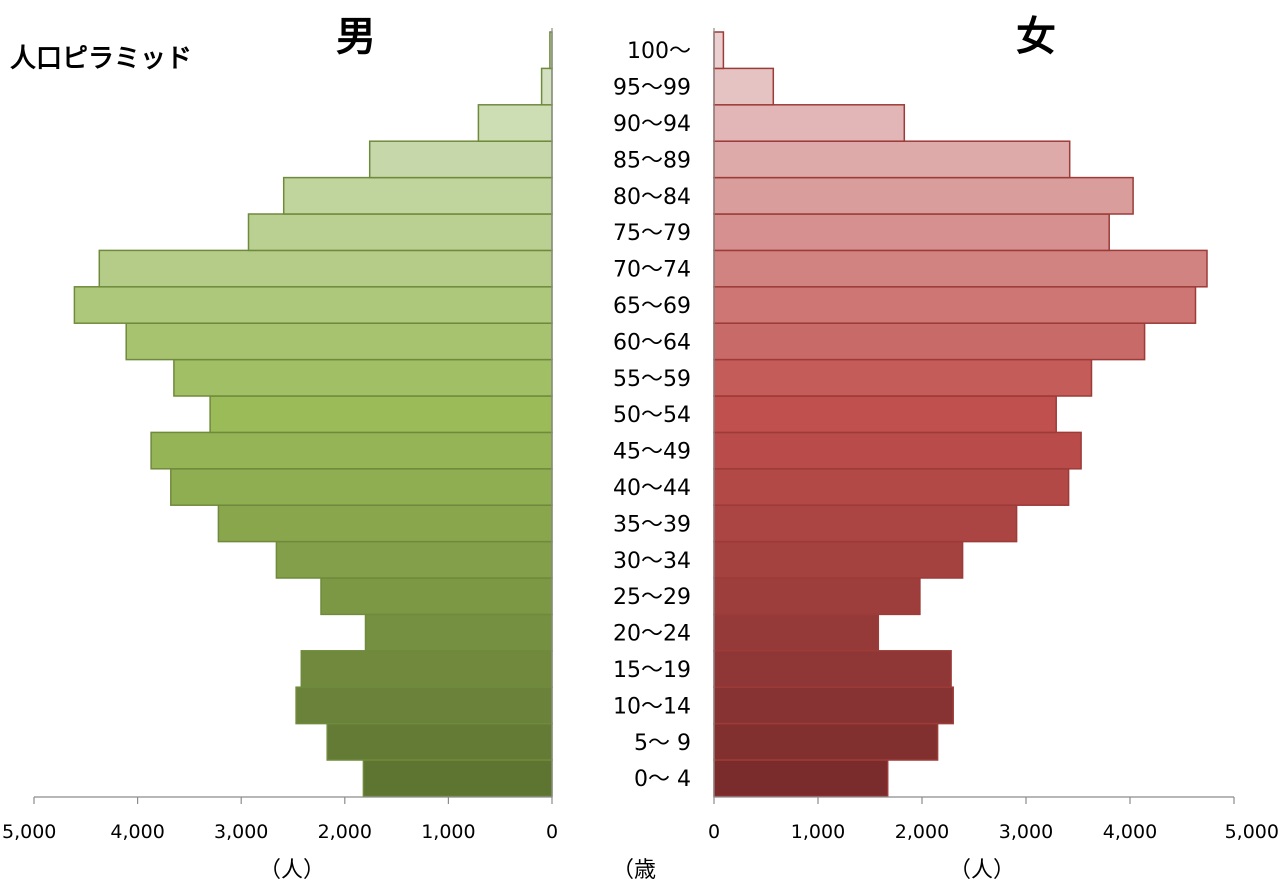 Image resolution: width=1280 pixels, height=886 pixels. Describe the element at coordinates (417, 195) in the screenshot. I see `male-bar-80〜84` at that location.